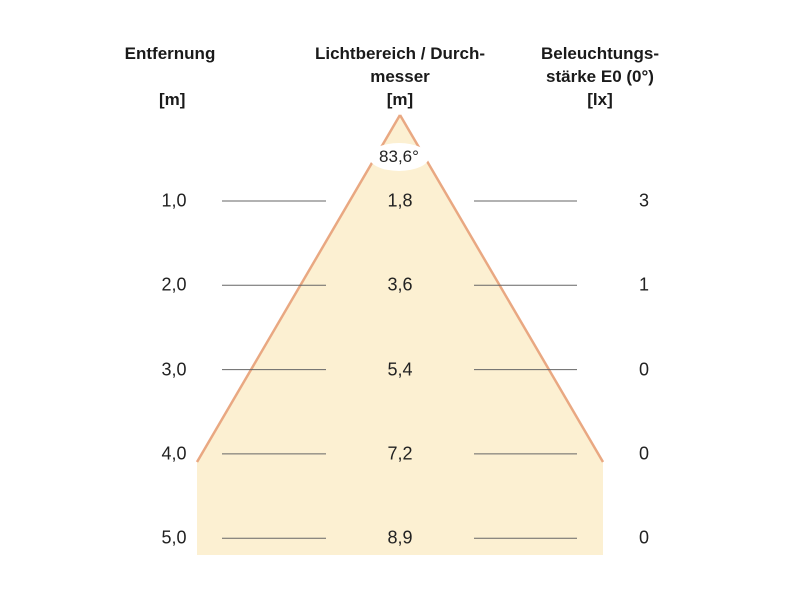 The height and width of the screenshot is (600, 800). Describe the element at coordinates (170, 76) in the screenshot. I see `distance-column-header: Entfernung [m]` at that location.